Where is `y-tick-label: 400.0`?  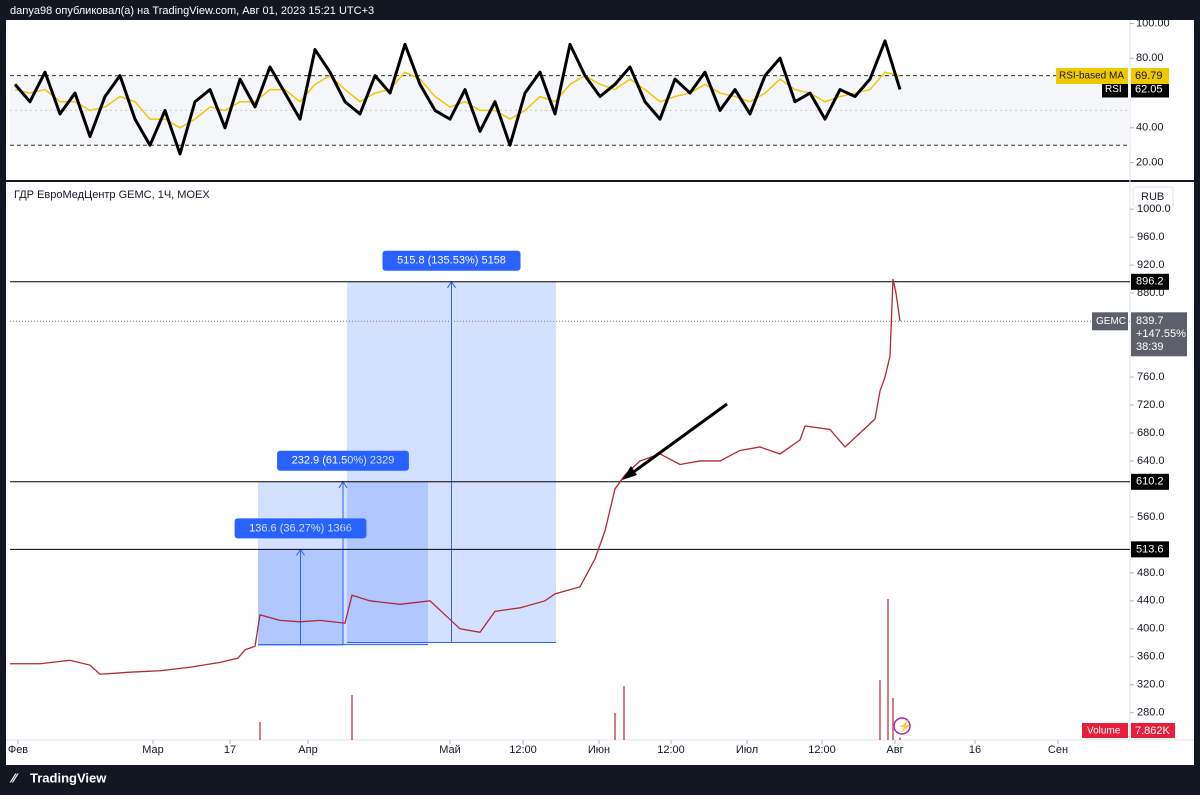
y-tick-label: 400.0 is located at coordinates (1151, 629).